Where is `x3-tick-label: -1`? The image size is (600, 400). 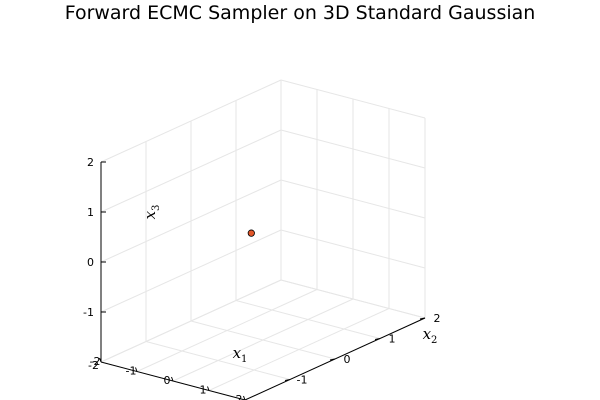
x3-tick-label: -1 is located at coordinates (88, 312).